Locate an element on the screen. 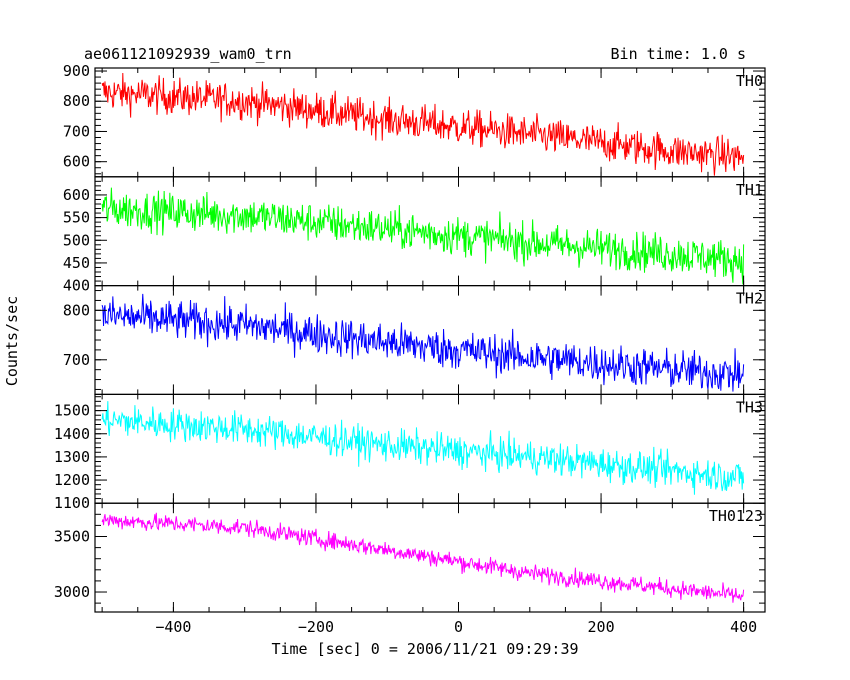  x-axis: −400 −200 0 200 400 is located at coordinates (456, 627).